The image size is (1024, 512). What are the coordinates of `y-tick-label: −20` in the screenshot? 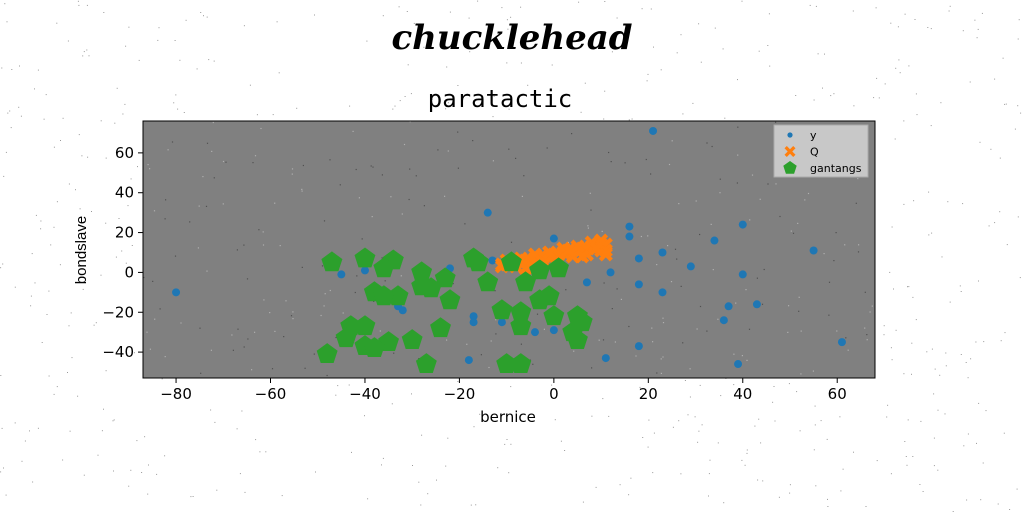 It's located at (118, 312).